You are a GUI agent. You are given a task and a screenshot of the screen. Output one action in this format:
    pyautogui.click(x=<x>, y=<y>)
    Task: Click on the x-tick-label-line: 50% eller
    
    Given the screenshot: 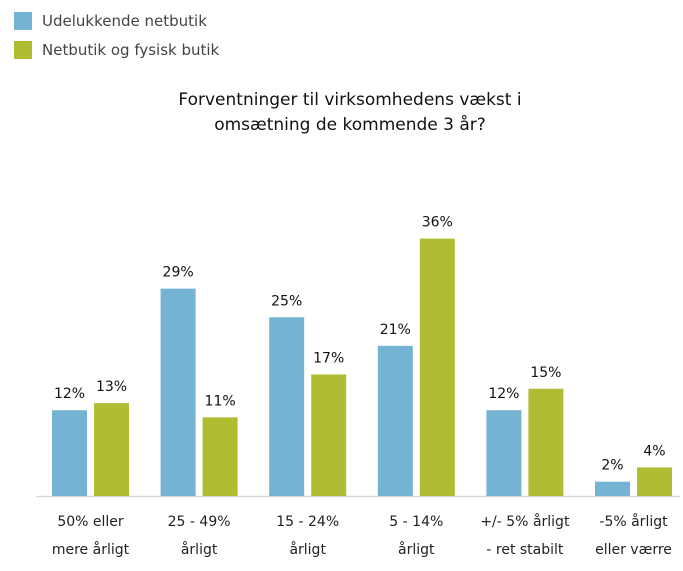 What is the action you would take?
    pyautogui.click(x=90, y=522)
    